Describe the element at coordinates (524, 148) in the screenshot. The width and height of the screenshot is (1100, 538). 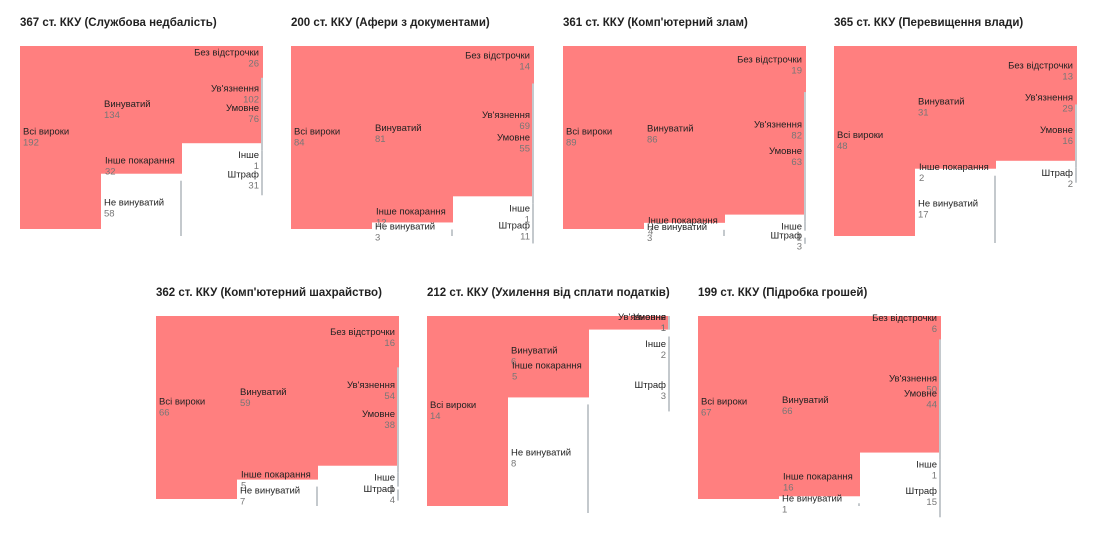
I see `value-cond: 55` at that location.